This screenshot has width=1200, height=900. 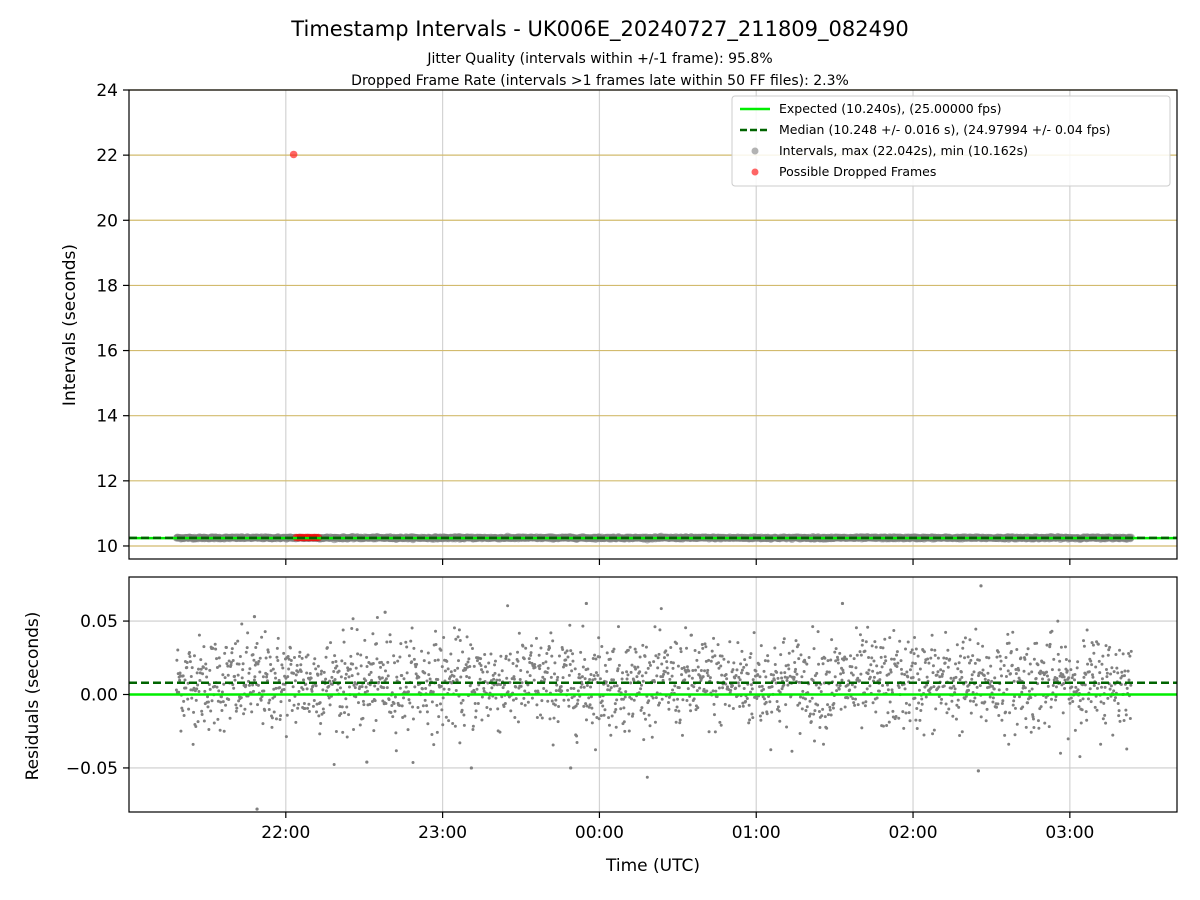 I want to click on intervals-ytick-label-1: 12, so click(x=107, y=482).